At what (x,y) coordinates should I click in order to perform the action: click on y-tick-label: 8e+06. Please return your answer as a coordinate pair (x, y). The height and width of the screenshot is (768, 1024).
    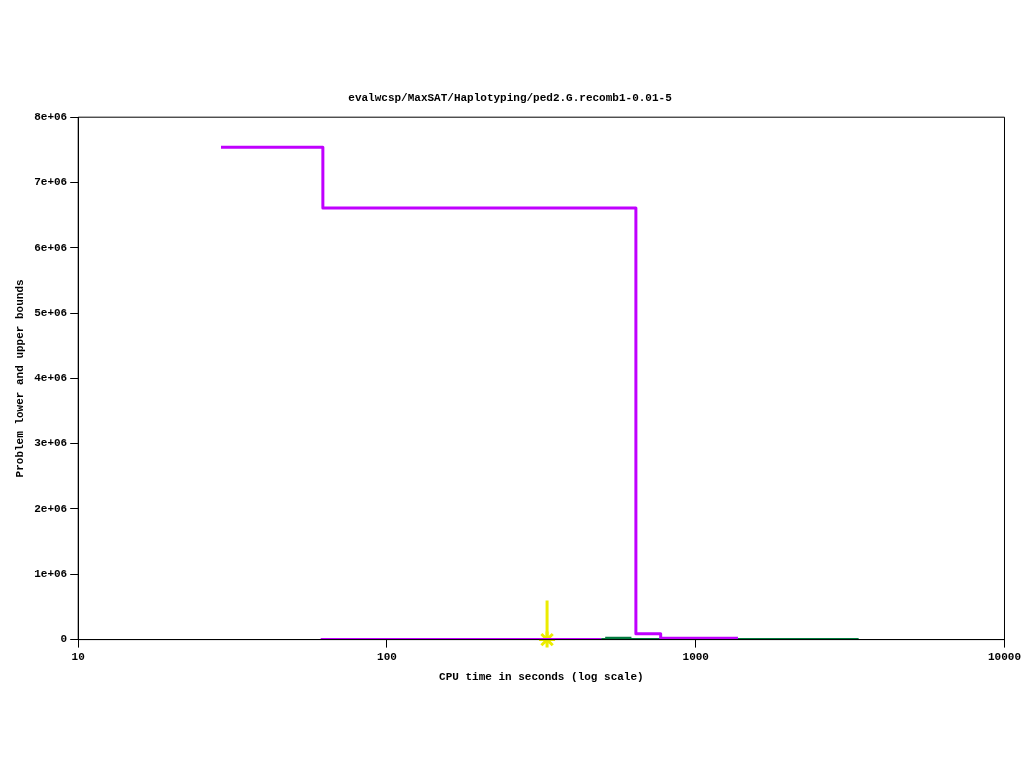
    Looking at the image, I should click on (51, 116).